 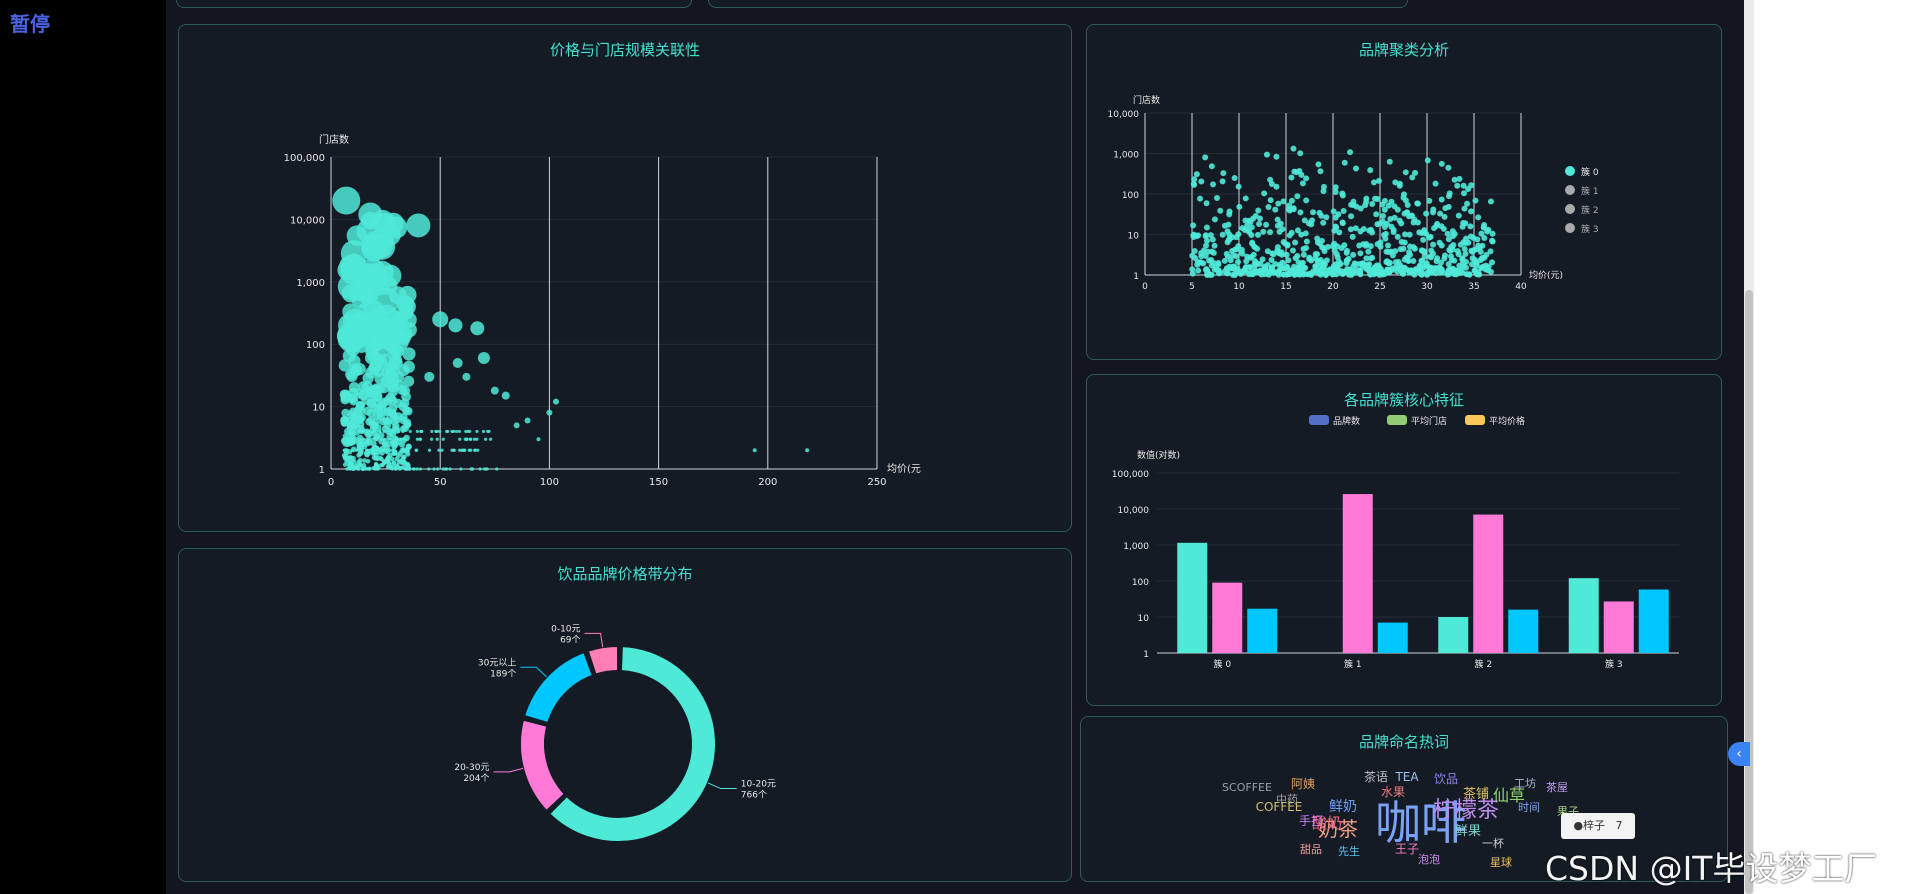 What do you see at coordinates (1483, 664) in the screenshot?
I see `x-tick-label: 簇 2` at bounding box center [1483, 664].